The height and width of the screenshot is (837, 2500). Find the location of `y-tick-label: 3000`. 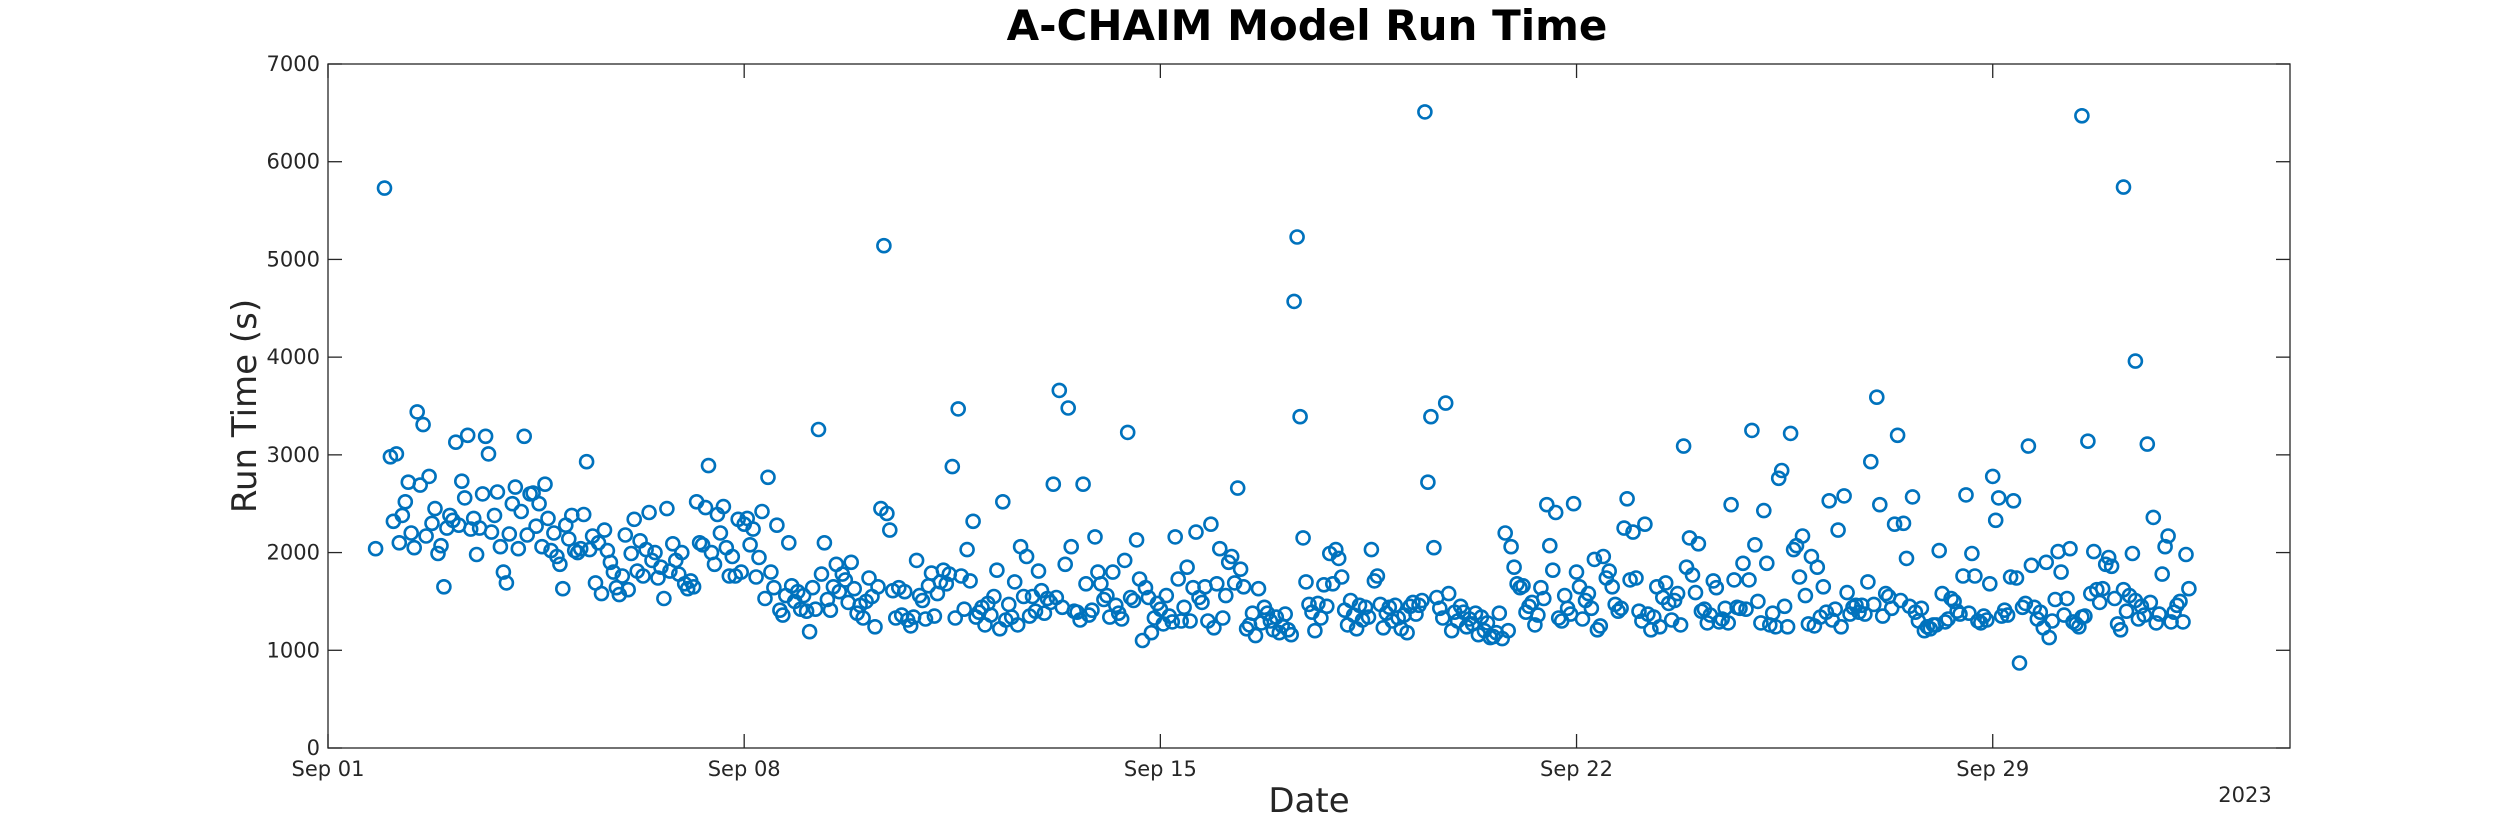

y-tick-label: 3000 is located at coordinates (293, 455).